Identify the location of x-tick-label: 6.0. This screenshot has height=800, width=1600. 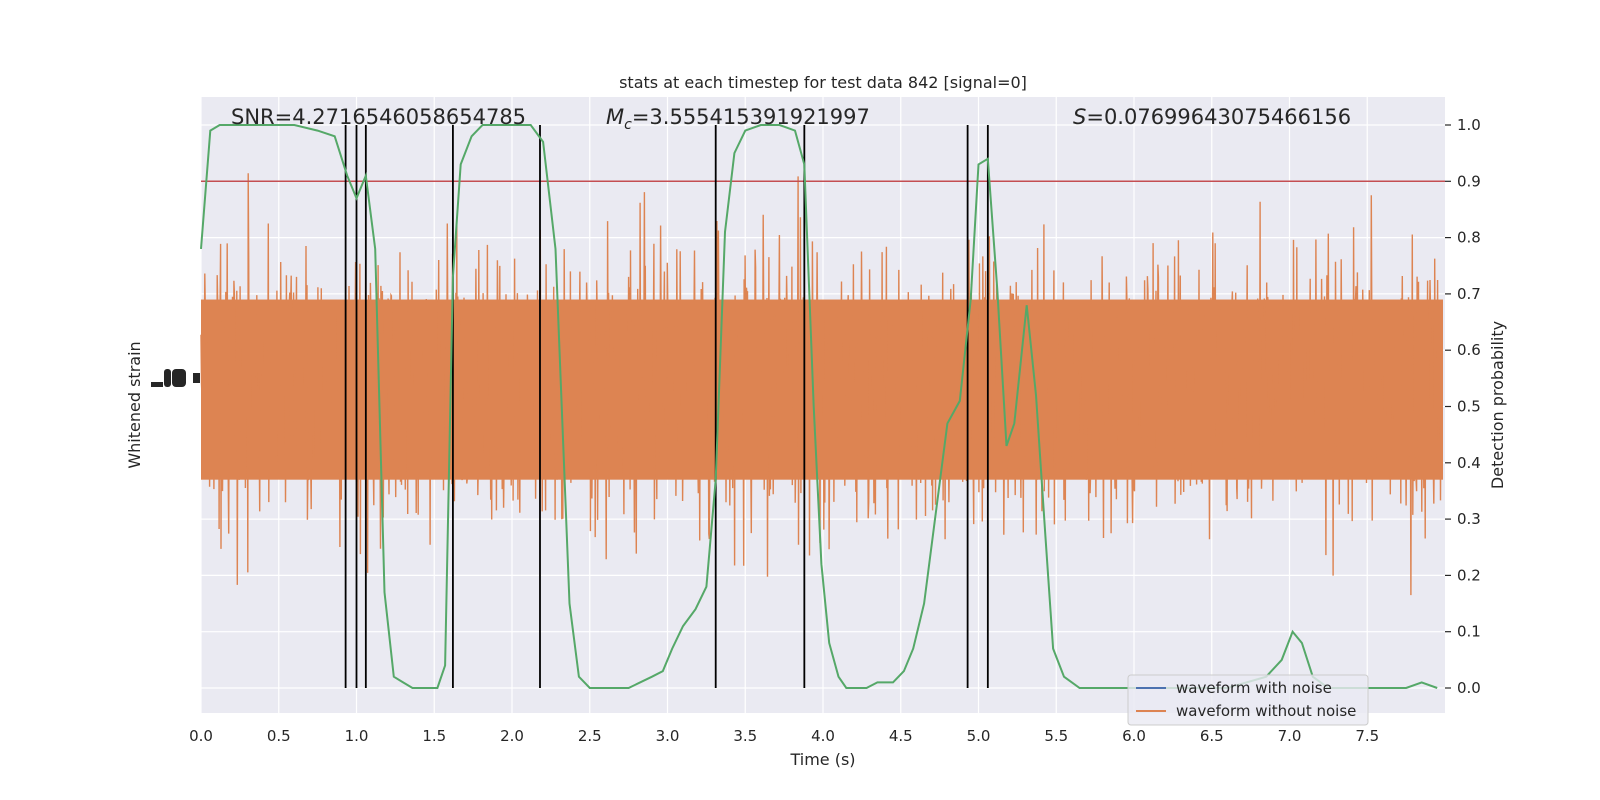
(1134, 736).